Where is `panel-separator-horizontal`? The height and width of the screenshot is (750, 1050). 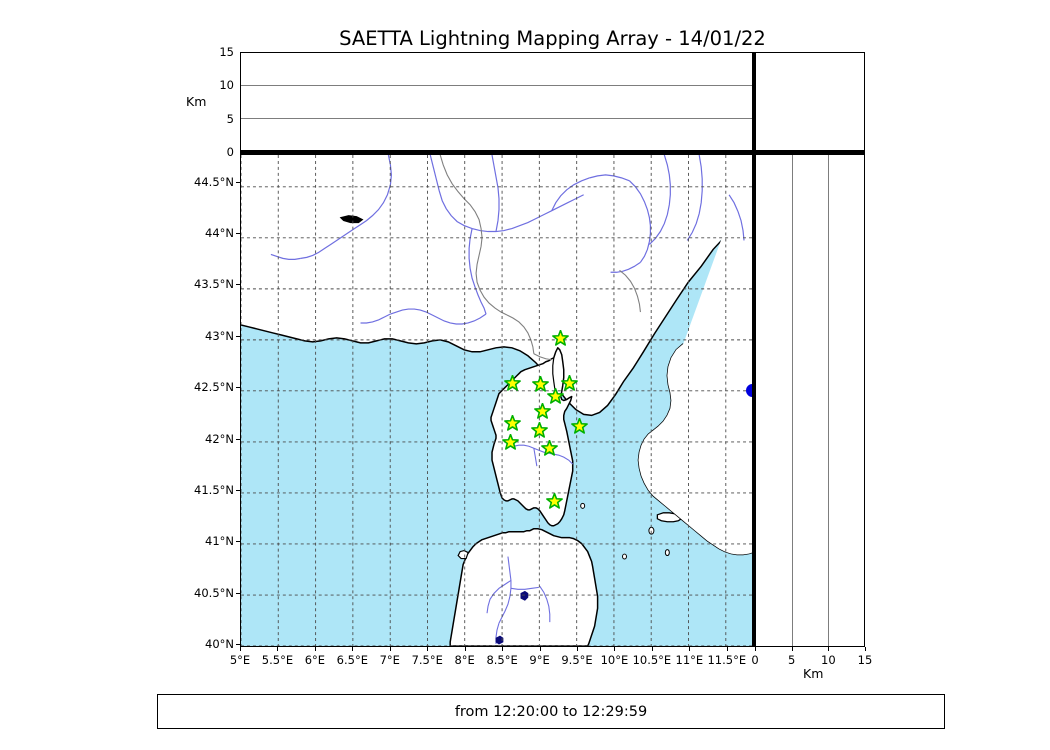 panel-separator-horizontal is located at coordinates (552, 152).